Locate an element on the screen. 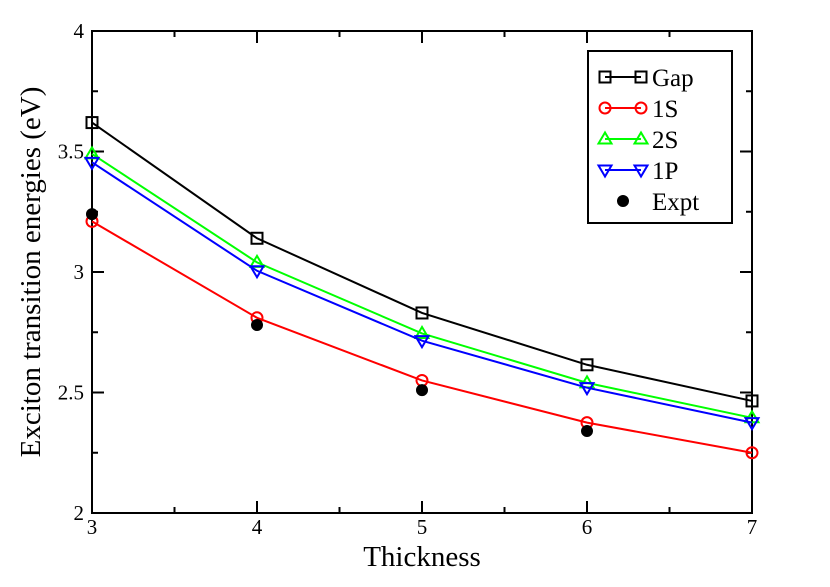 The width and height of the screenshot is (830, 587). legend-box is located at coordinates (660, 137).